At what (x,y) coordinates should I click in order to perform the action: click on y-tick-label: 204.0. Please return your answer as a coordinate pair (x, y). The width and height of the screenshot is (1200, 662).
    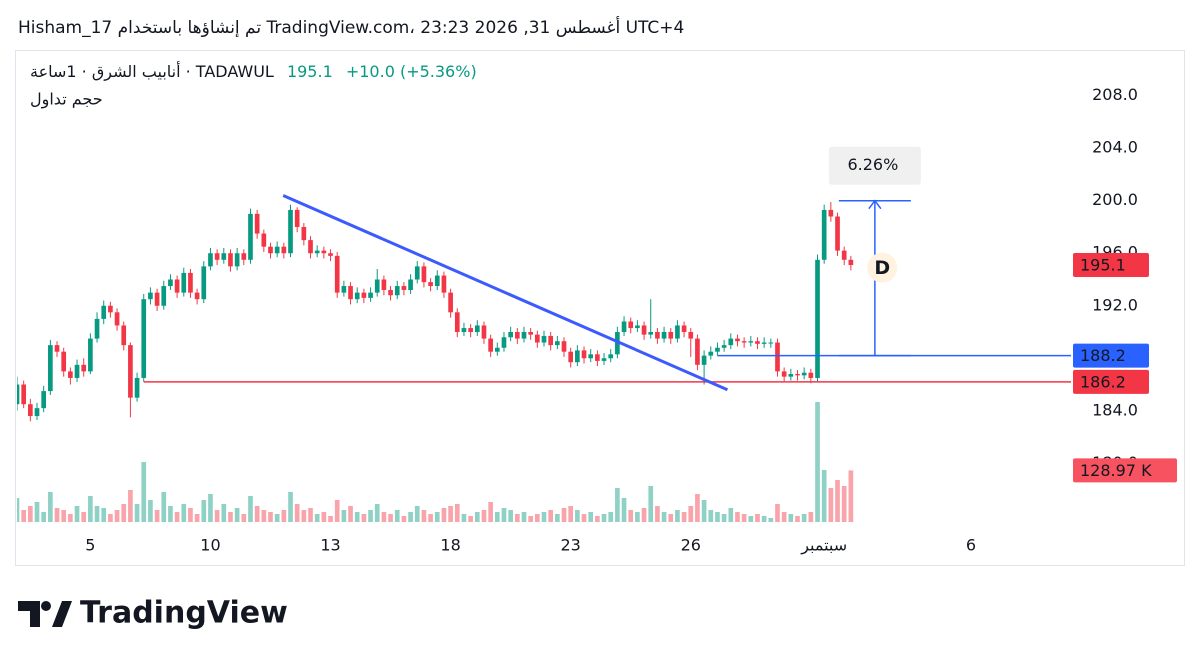
    Looking at the image, I should click on (1115, 147).